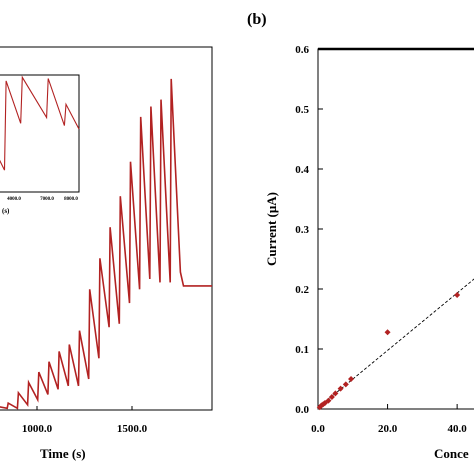 Image resolution: width=474 pixels, height=474 pixels. What do you see at coordinates (71, 199) in the screenshot?
I see `inset-x-tick-label: 8000.0` at bounding box center [71, 199].